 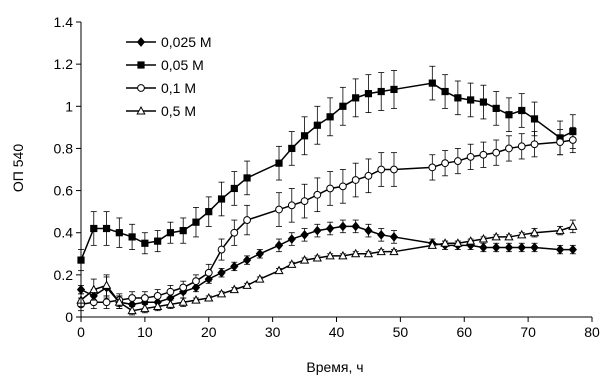 What do you see at coordinates (161, 111) in the screenshot?
I see `legend-item-3: 0,5 М` at bounding box center [161, 111].